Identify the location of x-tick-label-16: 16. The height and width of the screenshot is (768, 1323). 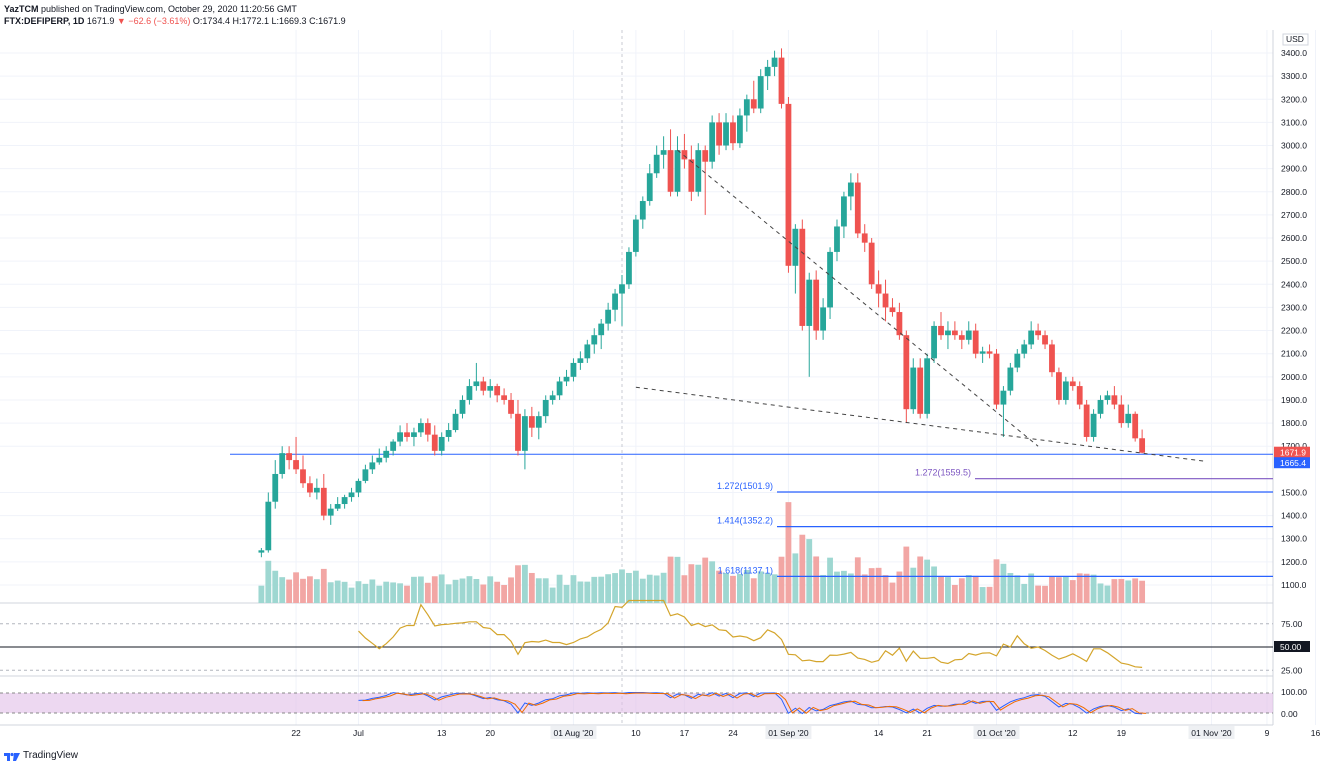
(1316, 733).